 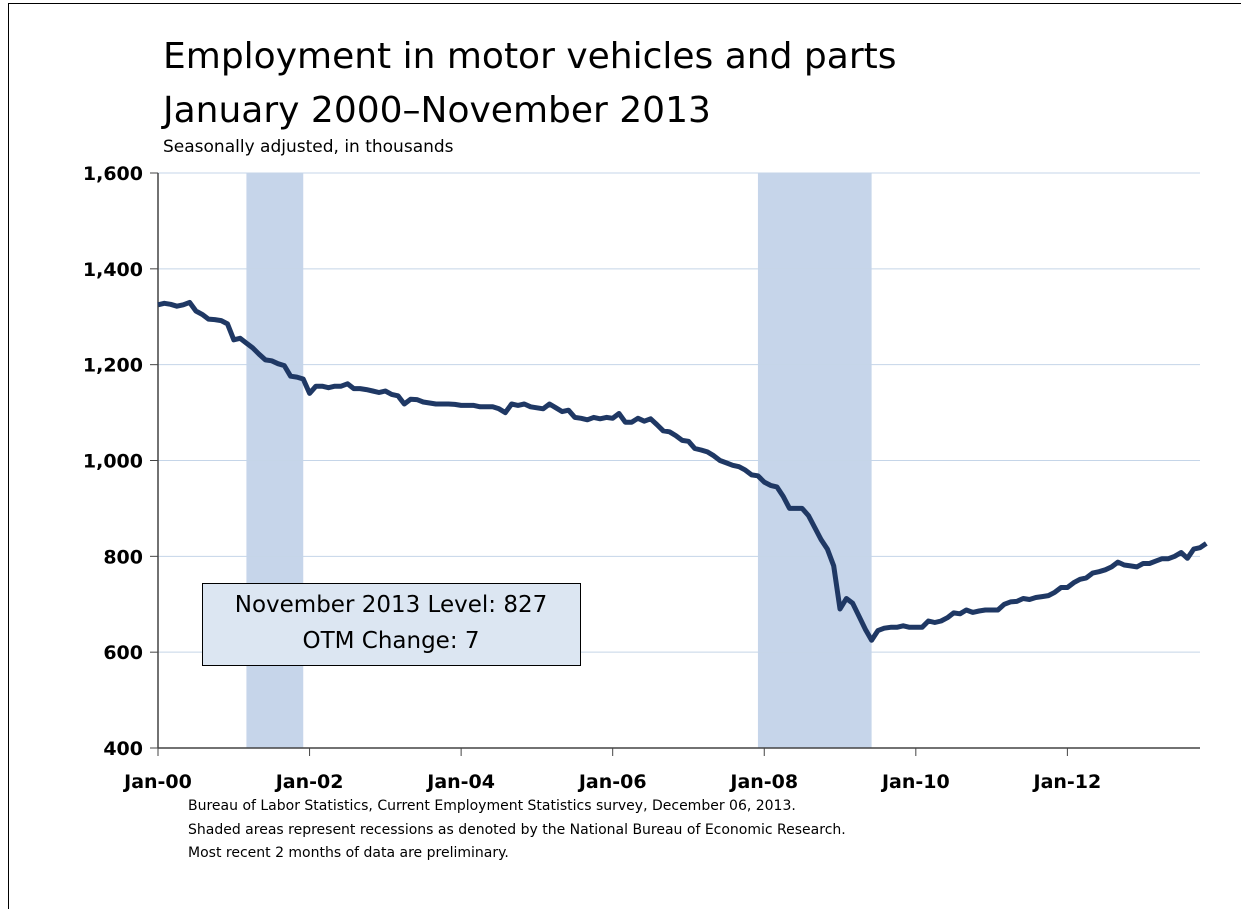 I want to click on x-tick-label: Jan-06, so click(x=612, y=782).